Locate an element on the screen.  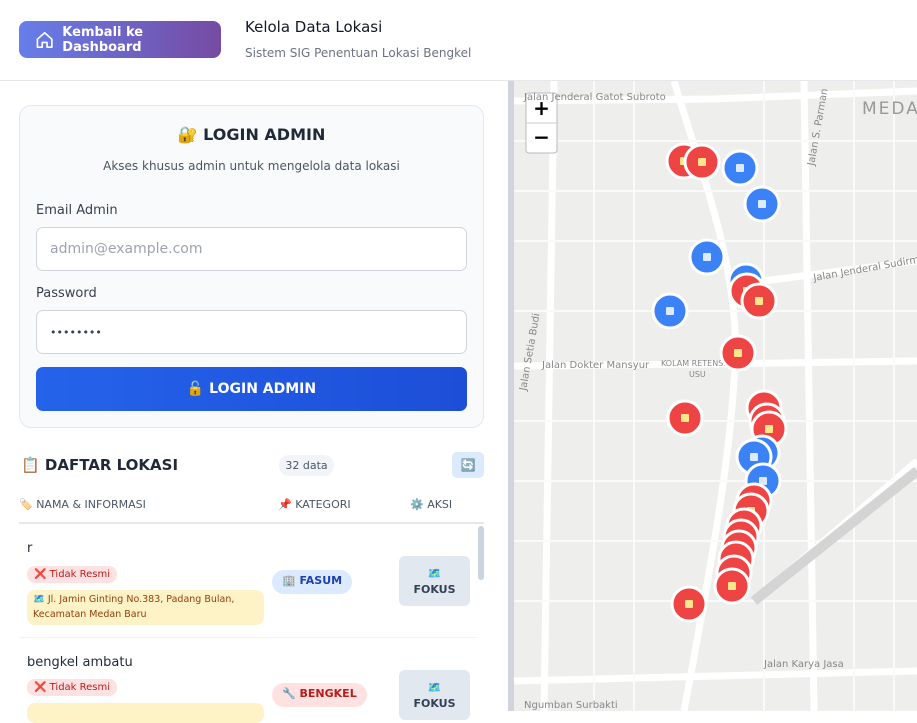
count-badge: 32 data is located at coordinates (306, 465).